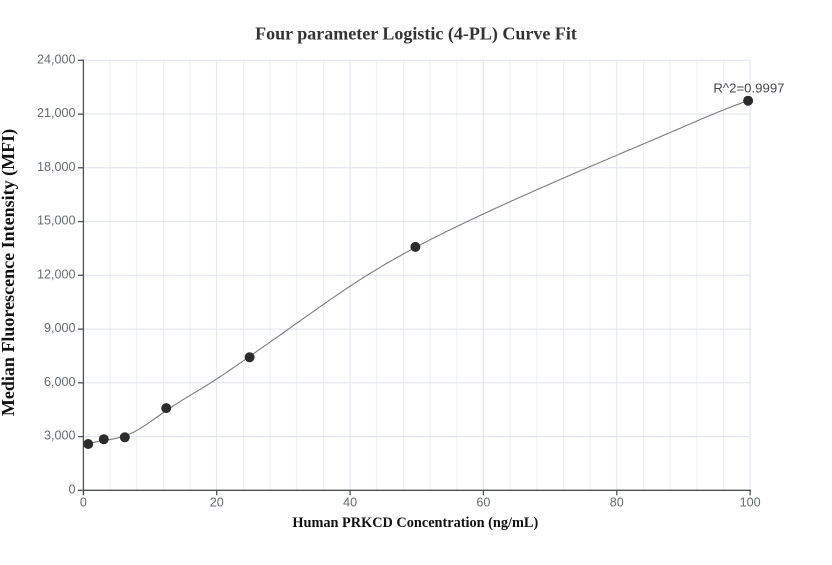 The image size is (832, 565). I want to click on svg-text: 40, so click(350, 503).